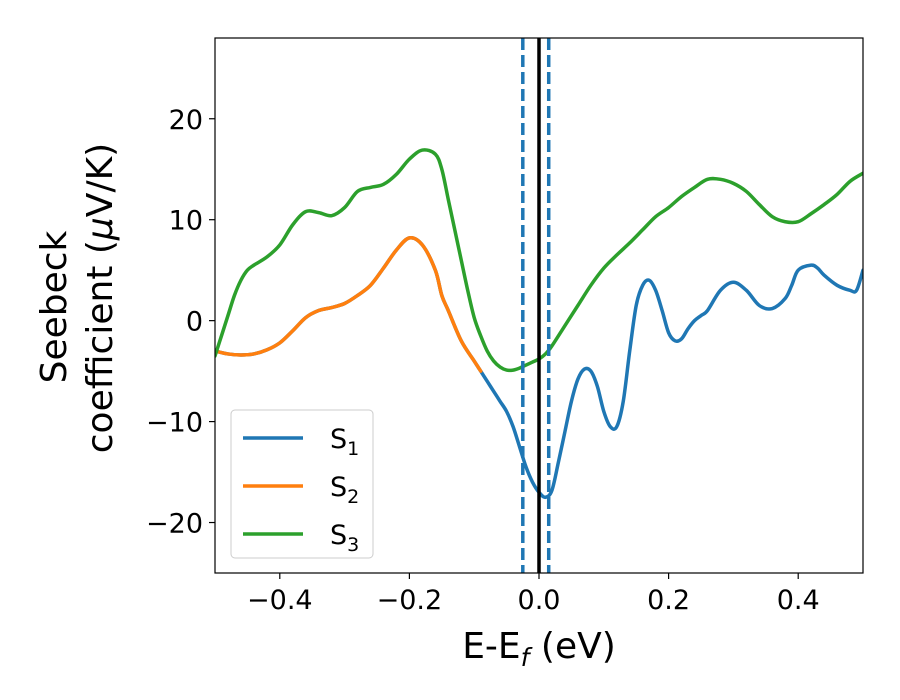 This screenshot has width=900, height=700. I want to click on x-axis-label-unit: (eV), so click(572, 646).